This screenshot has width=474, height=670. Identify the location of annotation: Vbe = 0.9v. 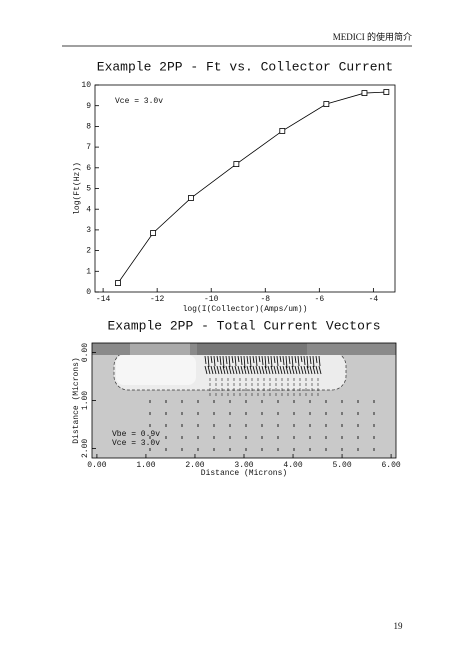
(136, 434).